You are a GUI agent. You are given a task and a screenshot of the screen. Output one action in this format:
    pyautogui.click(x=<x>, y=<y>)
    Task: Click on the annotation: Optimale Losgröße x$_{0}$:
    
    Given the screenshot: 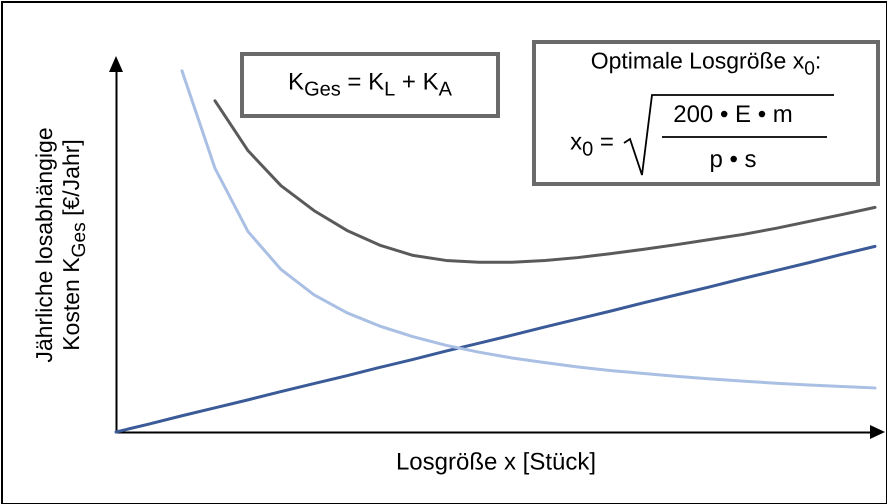 What is the action you would take?
    pyautogui.click(x=706, y=64)
    